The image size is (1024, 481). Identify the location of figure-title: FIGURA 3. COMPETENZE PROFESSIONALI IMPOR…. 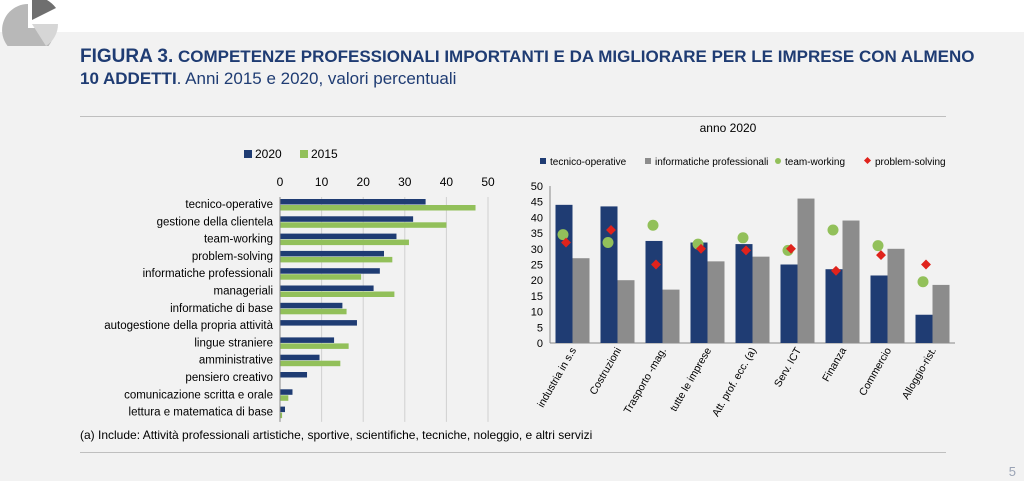
(530, 68).